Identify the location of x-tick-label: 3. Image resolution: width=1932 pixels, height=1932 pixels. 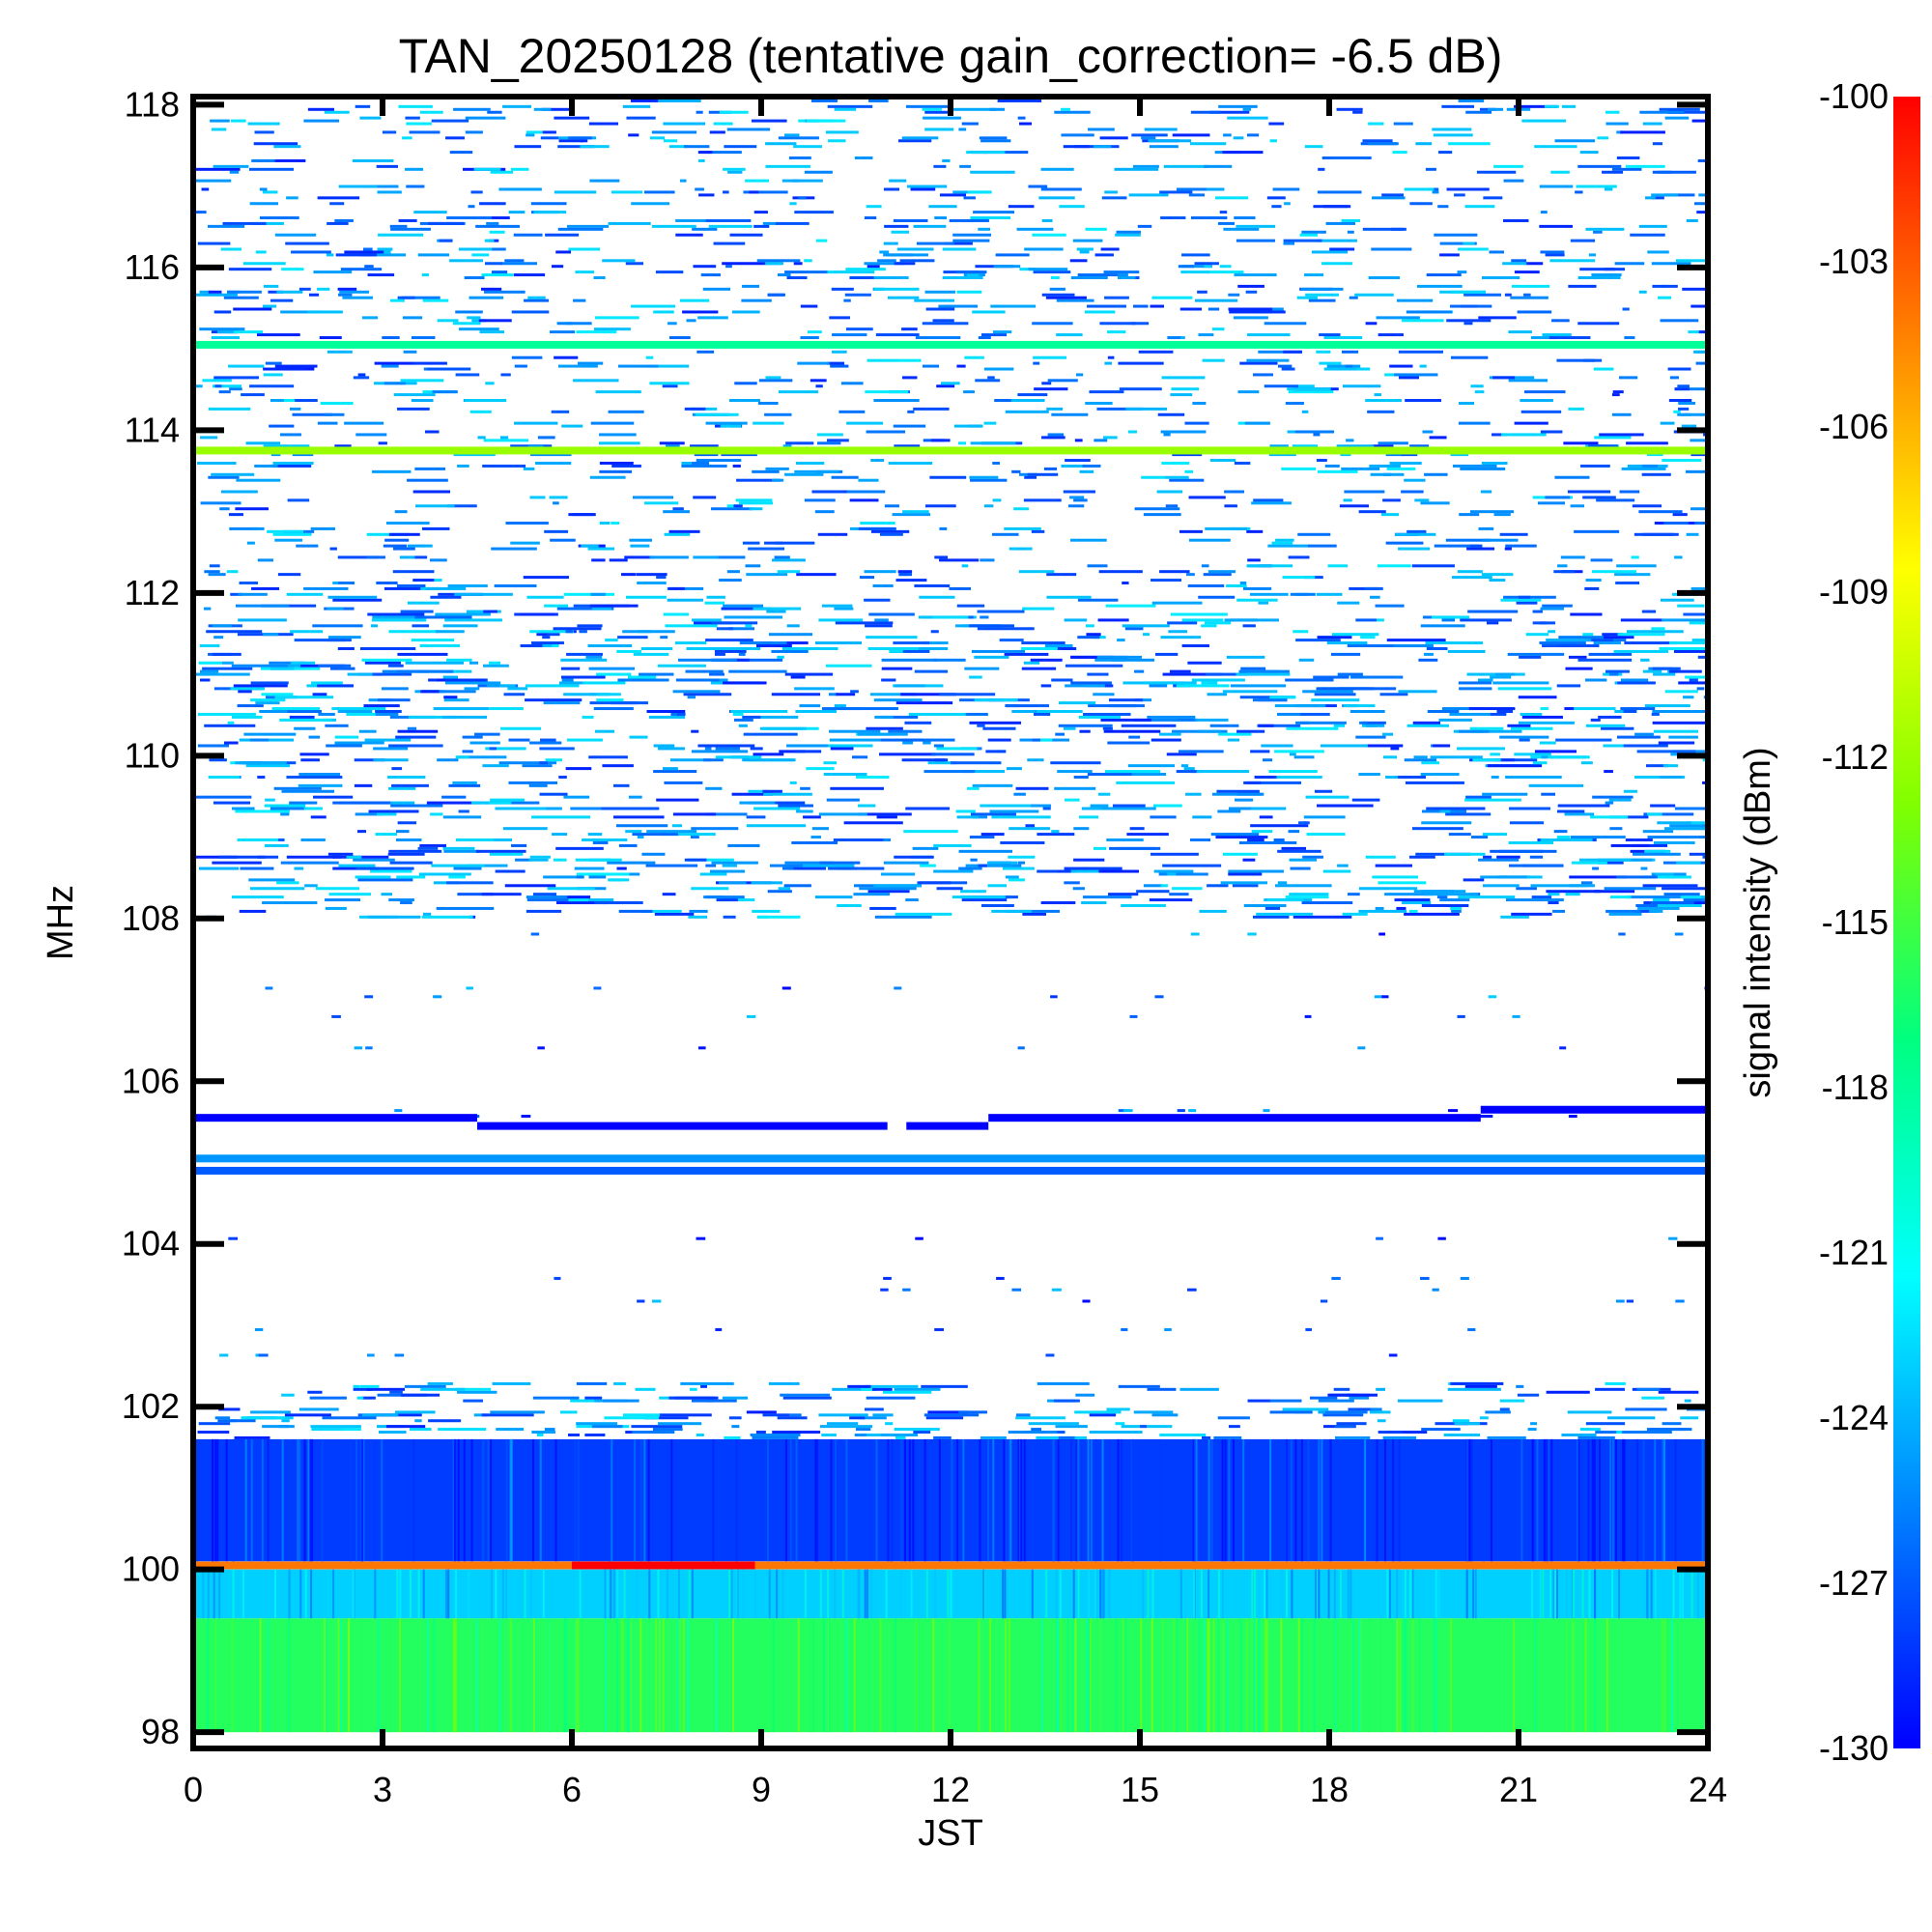
(382, 1789).